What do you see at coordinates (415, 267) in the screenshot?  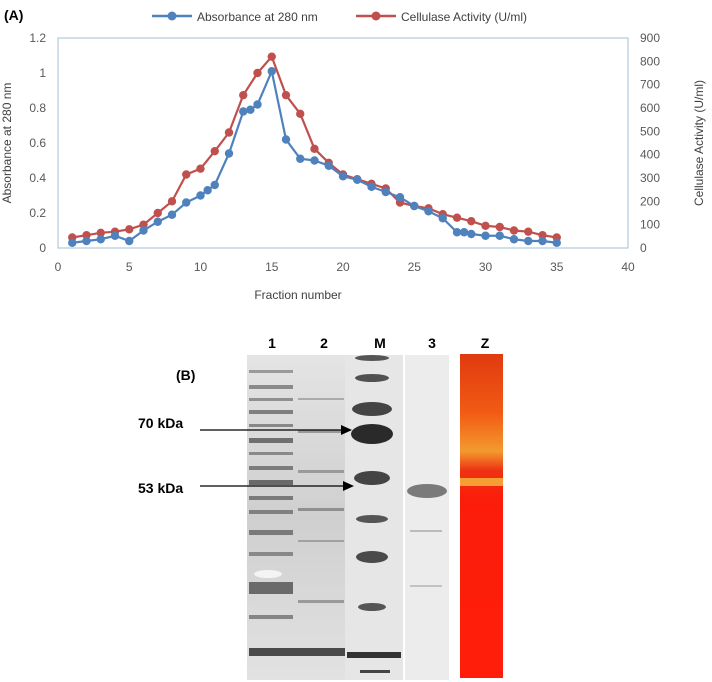 I see `x-tick-label: 25` at bounding box center [415, 267].